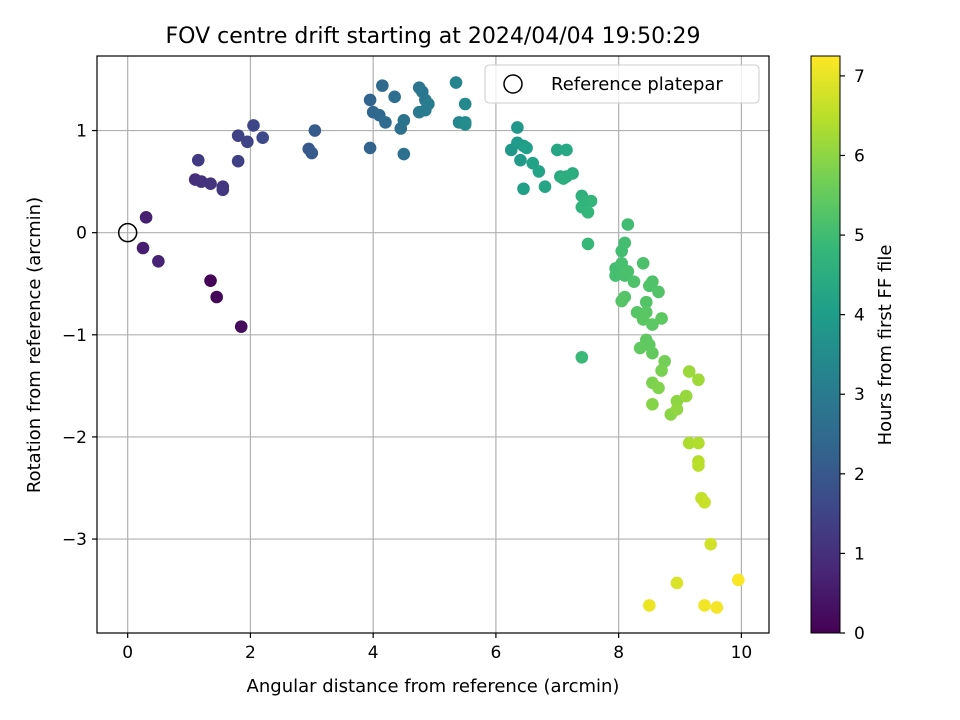  I want to click on legend-box, so click(622, 84).